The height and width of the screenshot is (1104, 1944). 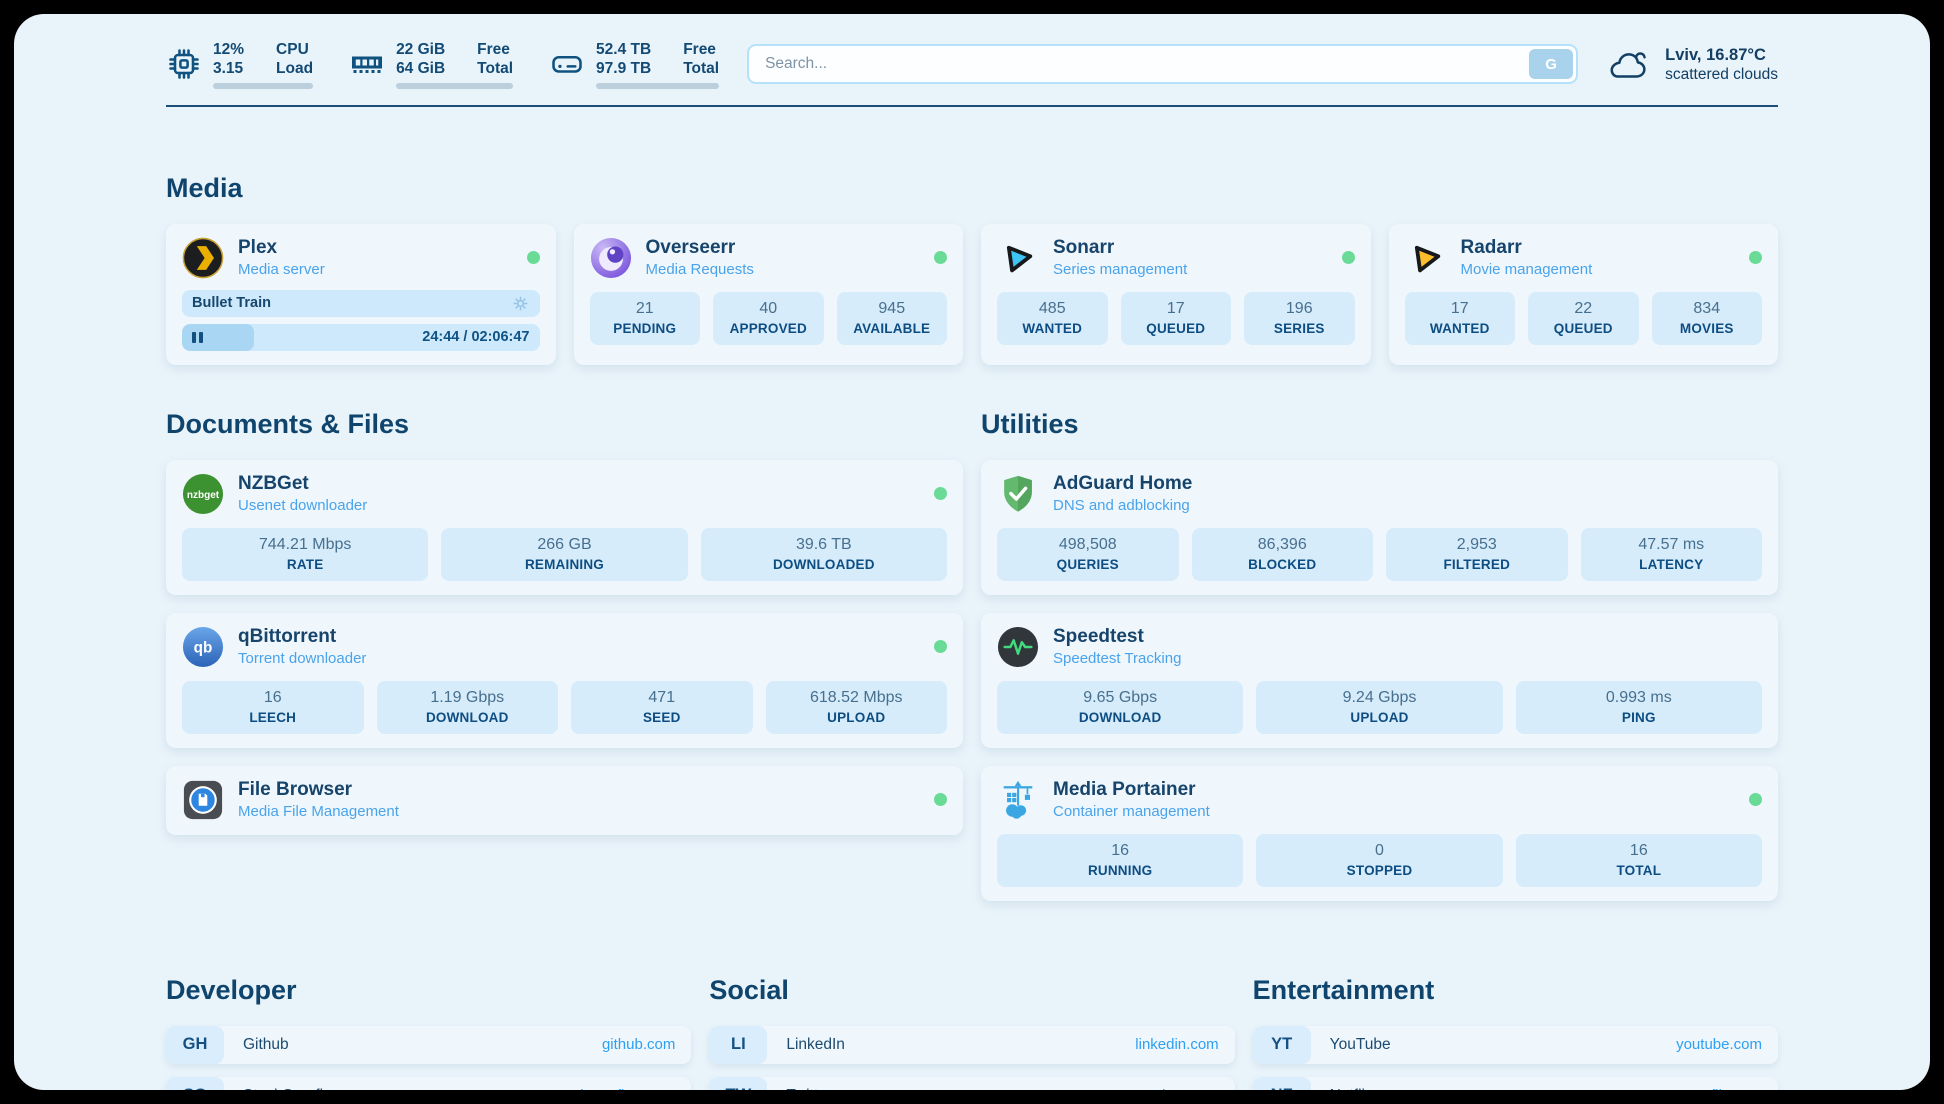 What do you see at coordinates (1638, 860) in the screenshot?
I see `stat-total: 16 TOTAL` at bounding box center [1638, 860].